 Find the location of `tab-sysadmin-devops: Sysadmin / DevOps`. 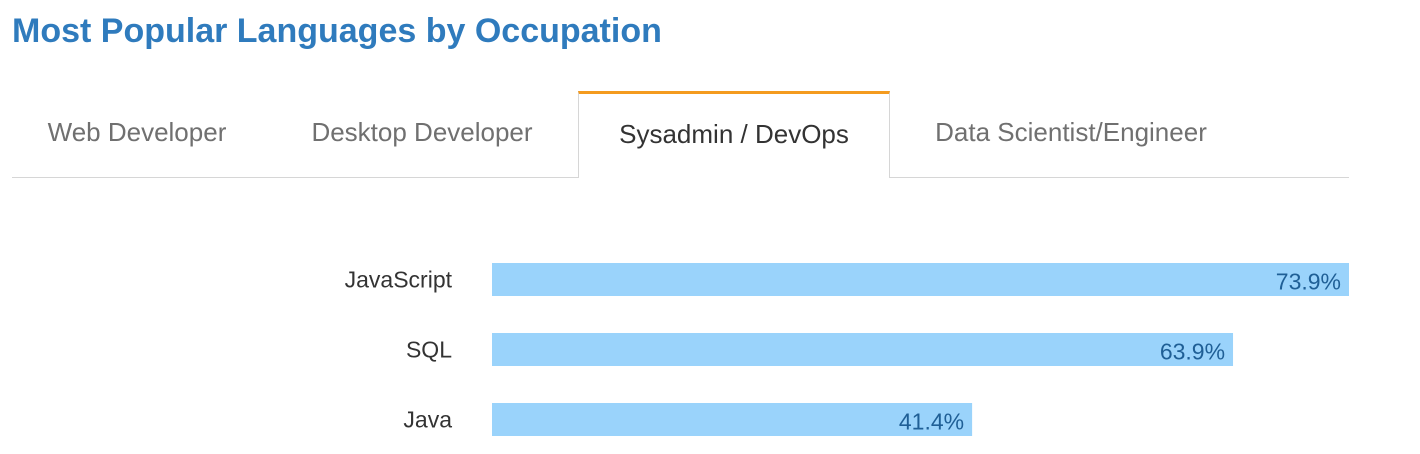

tab-sysadmin-devops: Sysadmin / DevOps is located at coordinates (734, 134).